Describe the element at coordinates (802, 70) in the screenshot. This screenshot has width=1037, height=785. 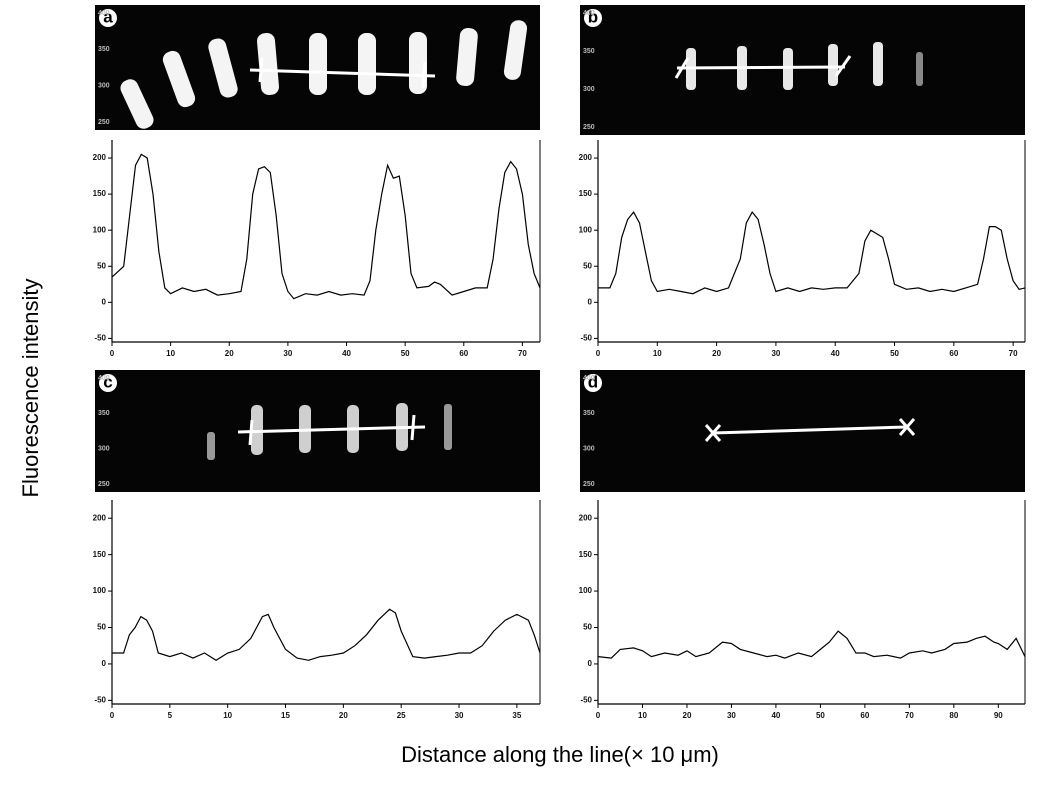
I see `micrograph-b` at that location.